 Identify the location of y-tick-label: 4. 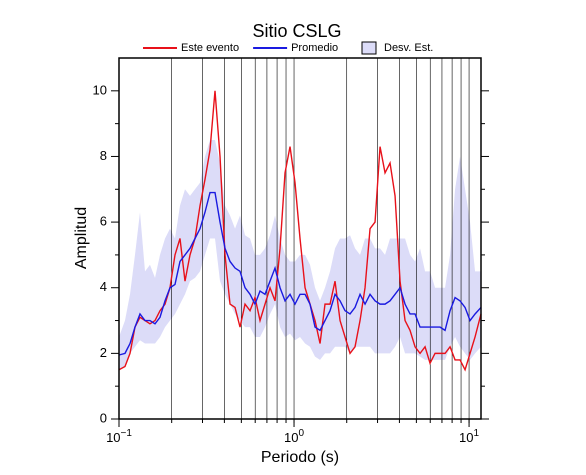
(103, 286).